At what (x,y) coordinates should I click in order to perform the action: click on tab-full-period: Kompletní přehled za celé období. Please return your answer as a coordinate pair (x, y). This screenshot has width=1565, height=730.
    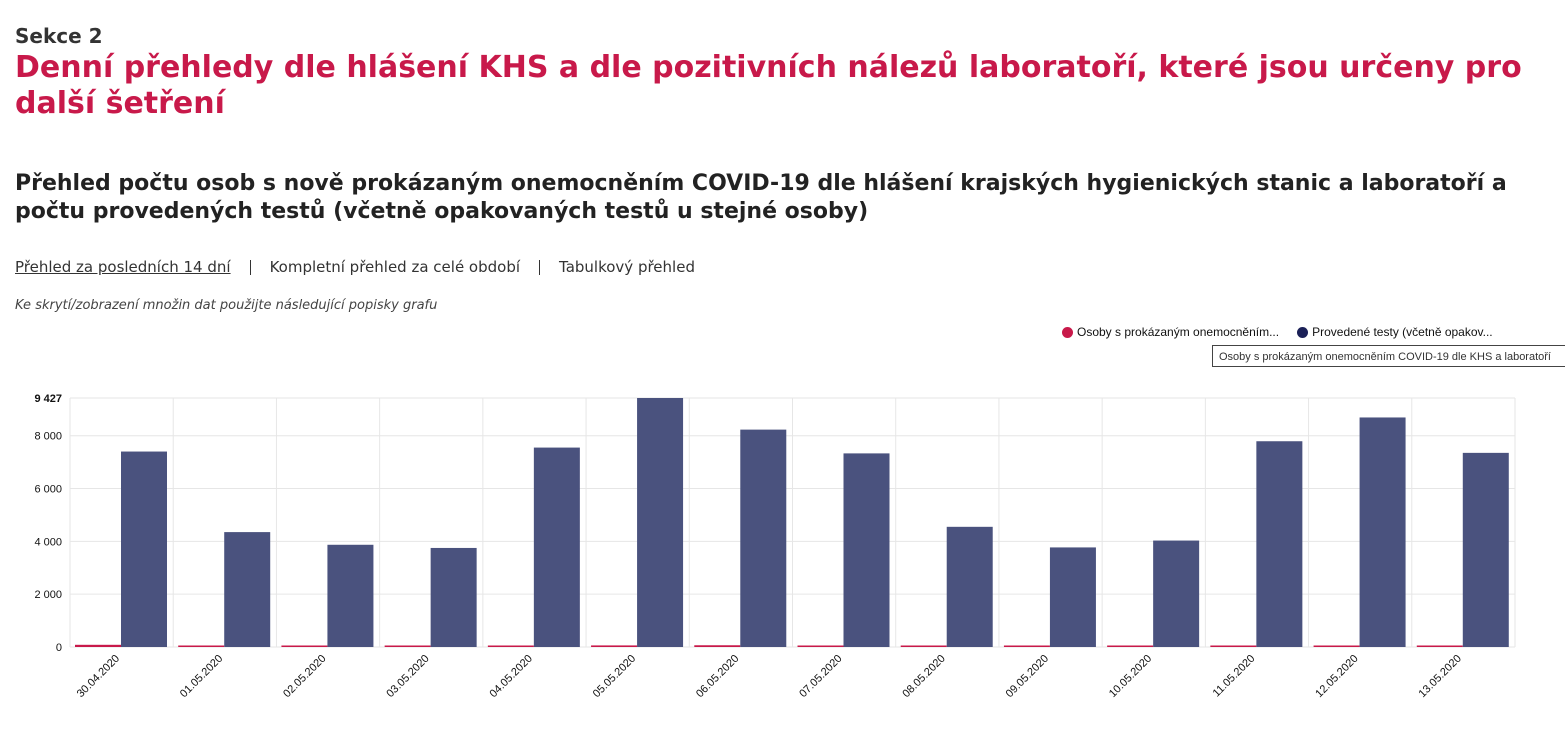
    Looking at the image, I should click on (395, 267).